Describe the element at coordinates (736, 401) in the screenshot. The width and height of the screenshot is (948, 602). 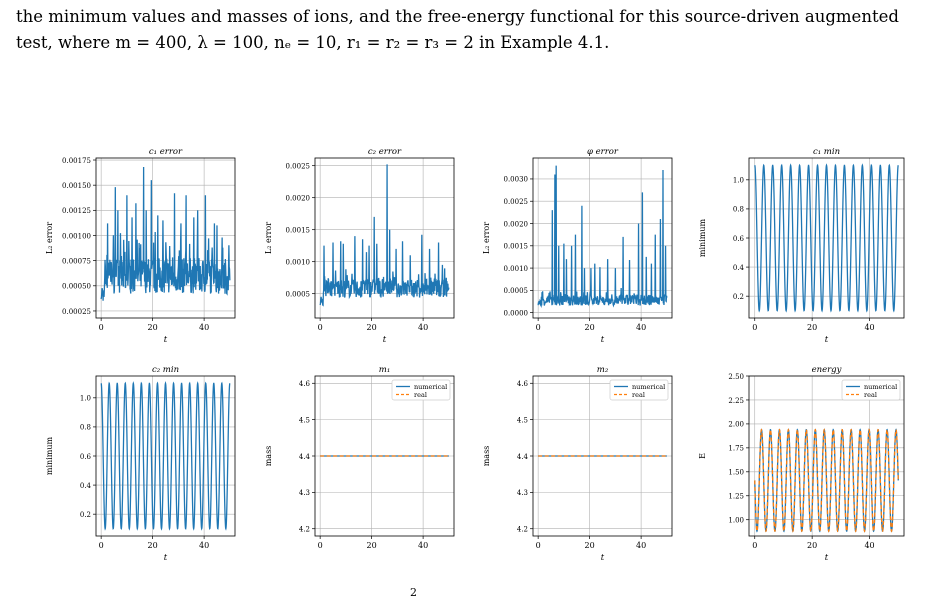
I see `y-tick-label: 2.25` at that location.